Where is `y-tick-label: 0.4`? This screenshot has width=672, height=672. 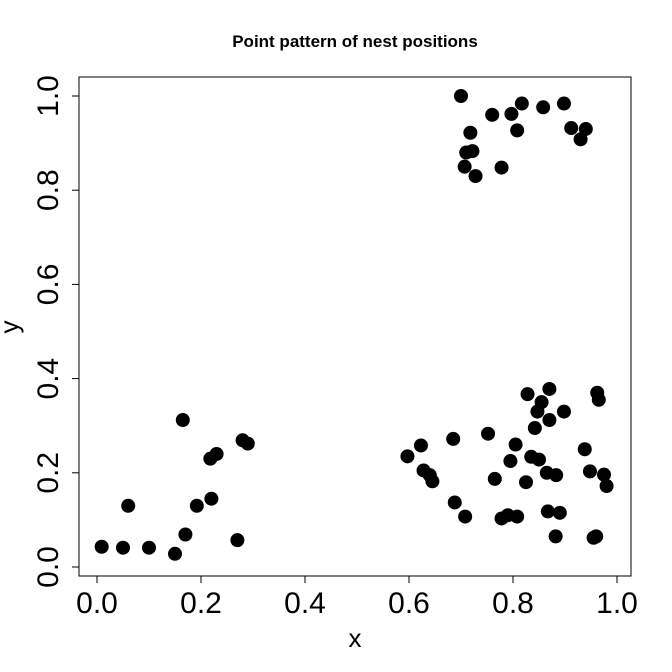
y-tick-label: 0.4 is located at coordinates (48, 379).